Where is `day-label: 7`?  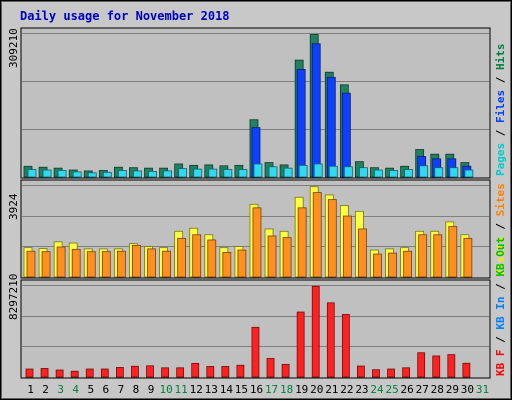
day-label: 7 is located at coordinates (121, 389).